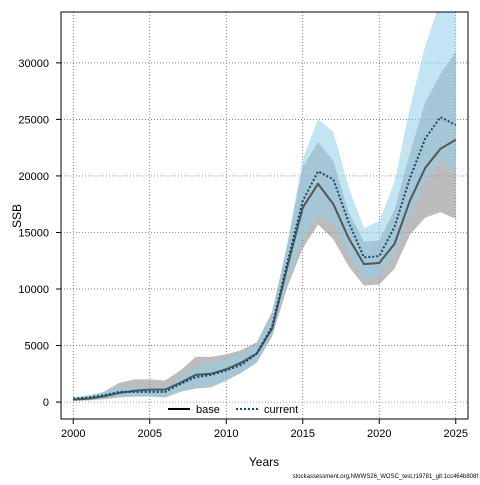 The height and width of the screenshot is (485, 480). What do you see at coordinates (33, 177) in the screenshot?
I see `y-tick-label: 20000` at bounding box center [33, 177].